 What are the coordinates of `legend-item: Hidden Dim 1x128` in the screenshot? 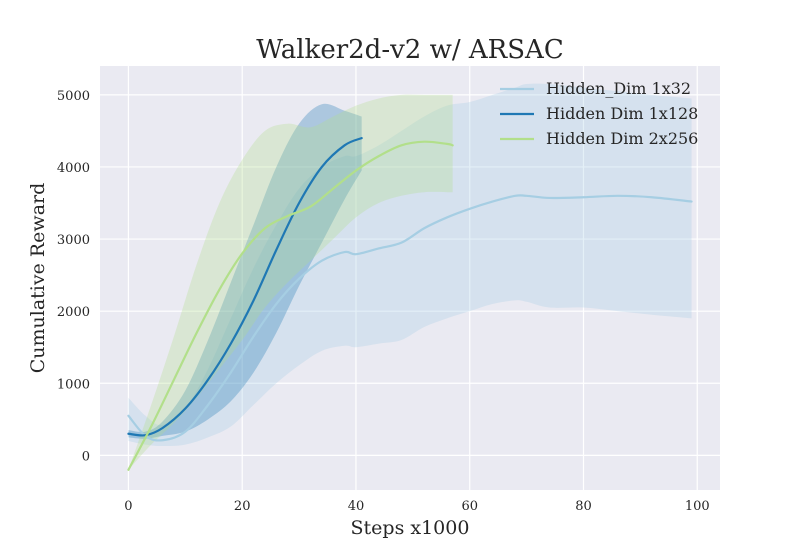 It's located at (599, 113).